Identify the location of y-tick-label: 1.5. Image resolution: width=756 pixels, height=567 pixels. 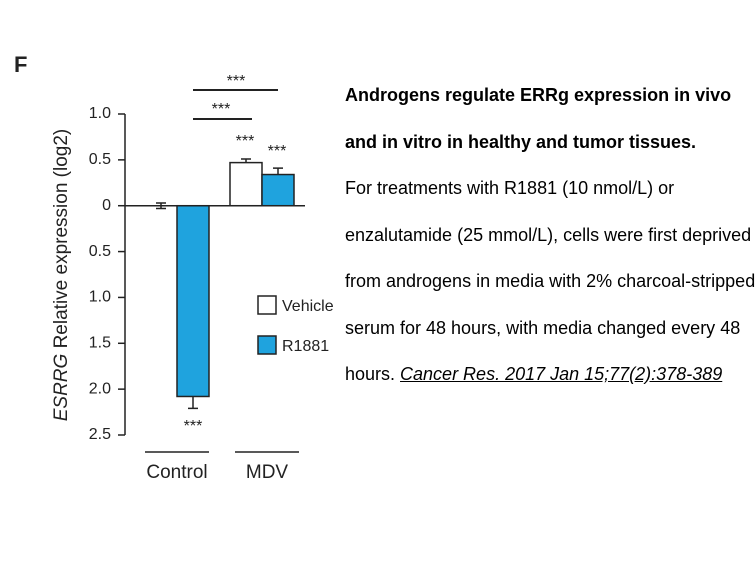
(100, 343).